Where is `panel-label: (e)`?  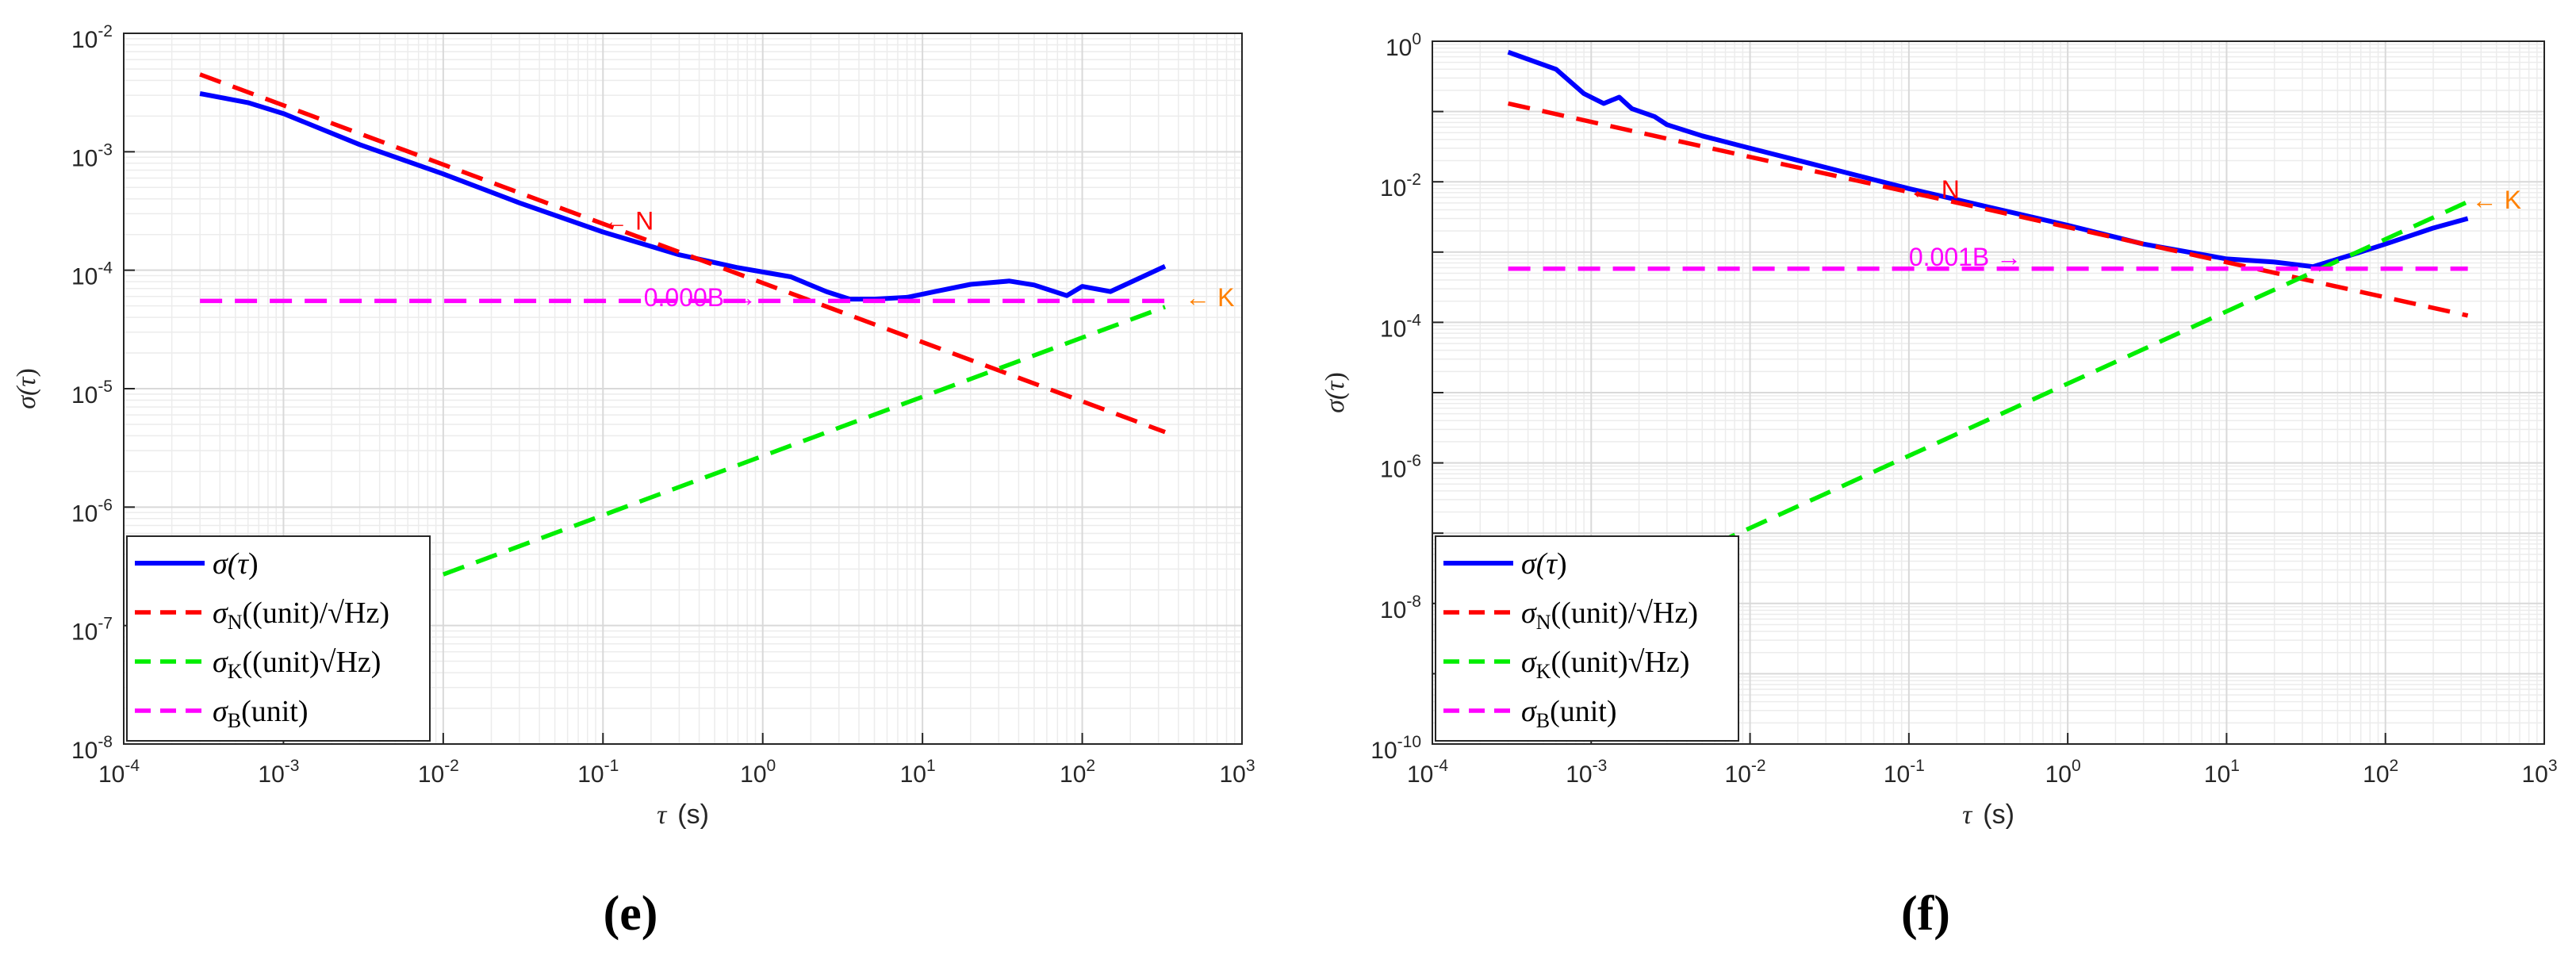
panel-label: (e) is located at coordinates (631, 914).